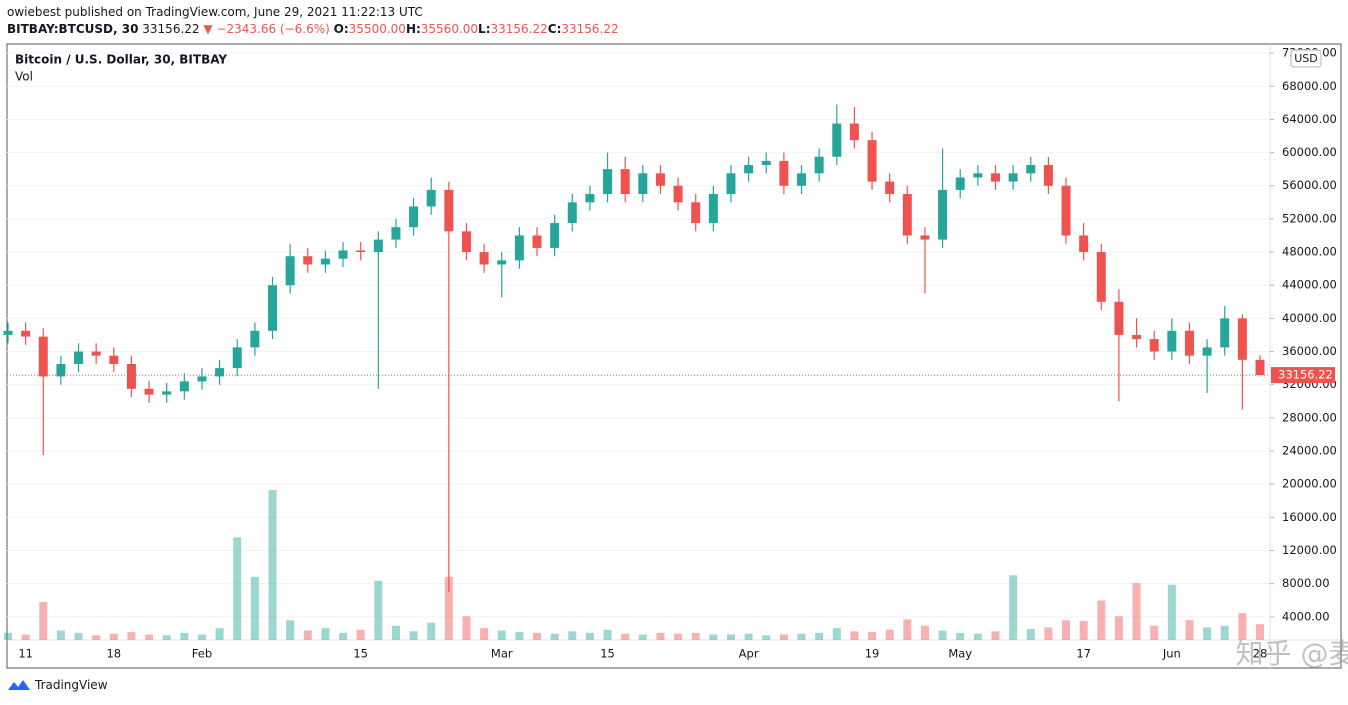 This screenshot has width=1348, height=705. I want to click on ohlc-value: 33156.22, so click(519, 29).